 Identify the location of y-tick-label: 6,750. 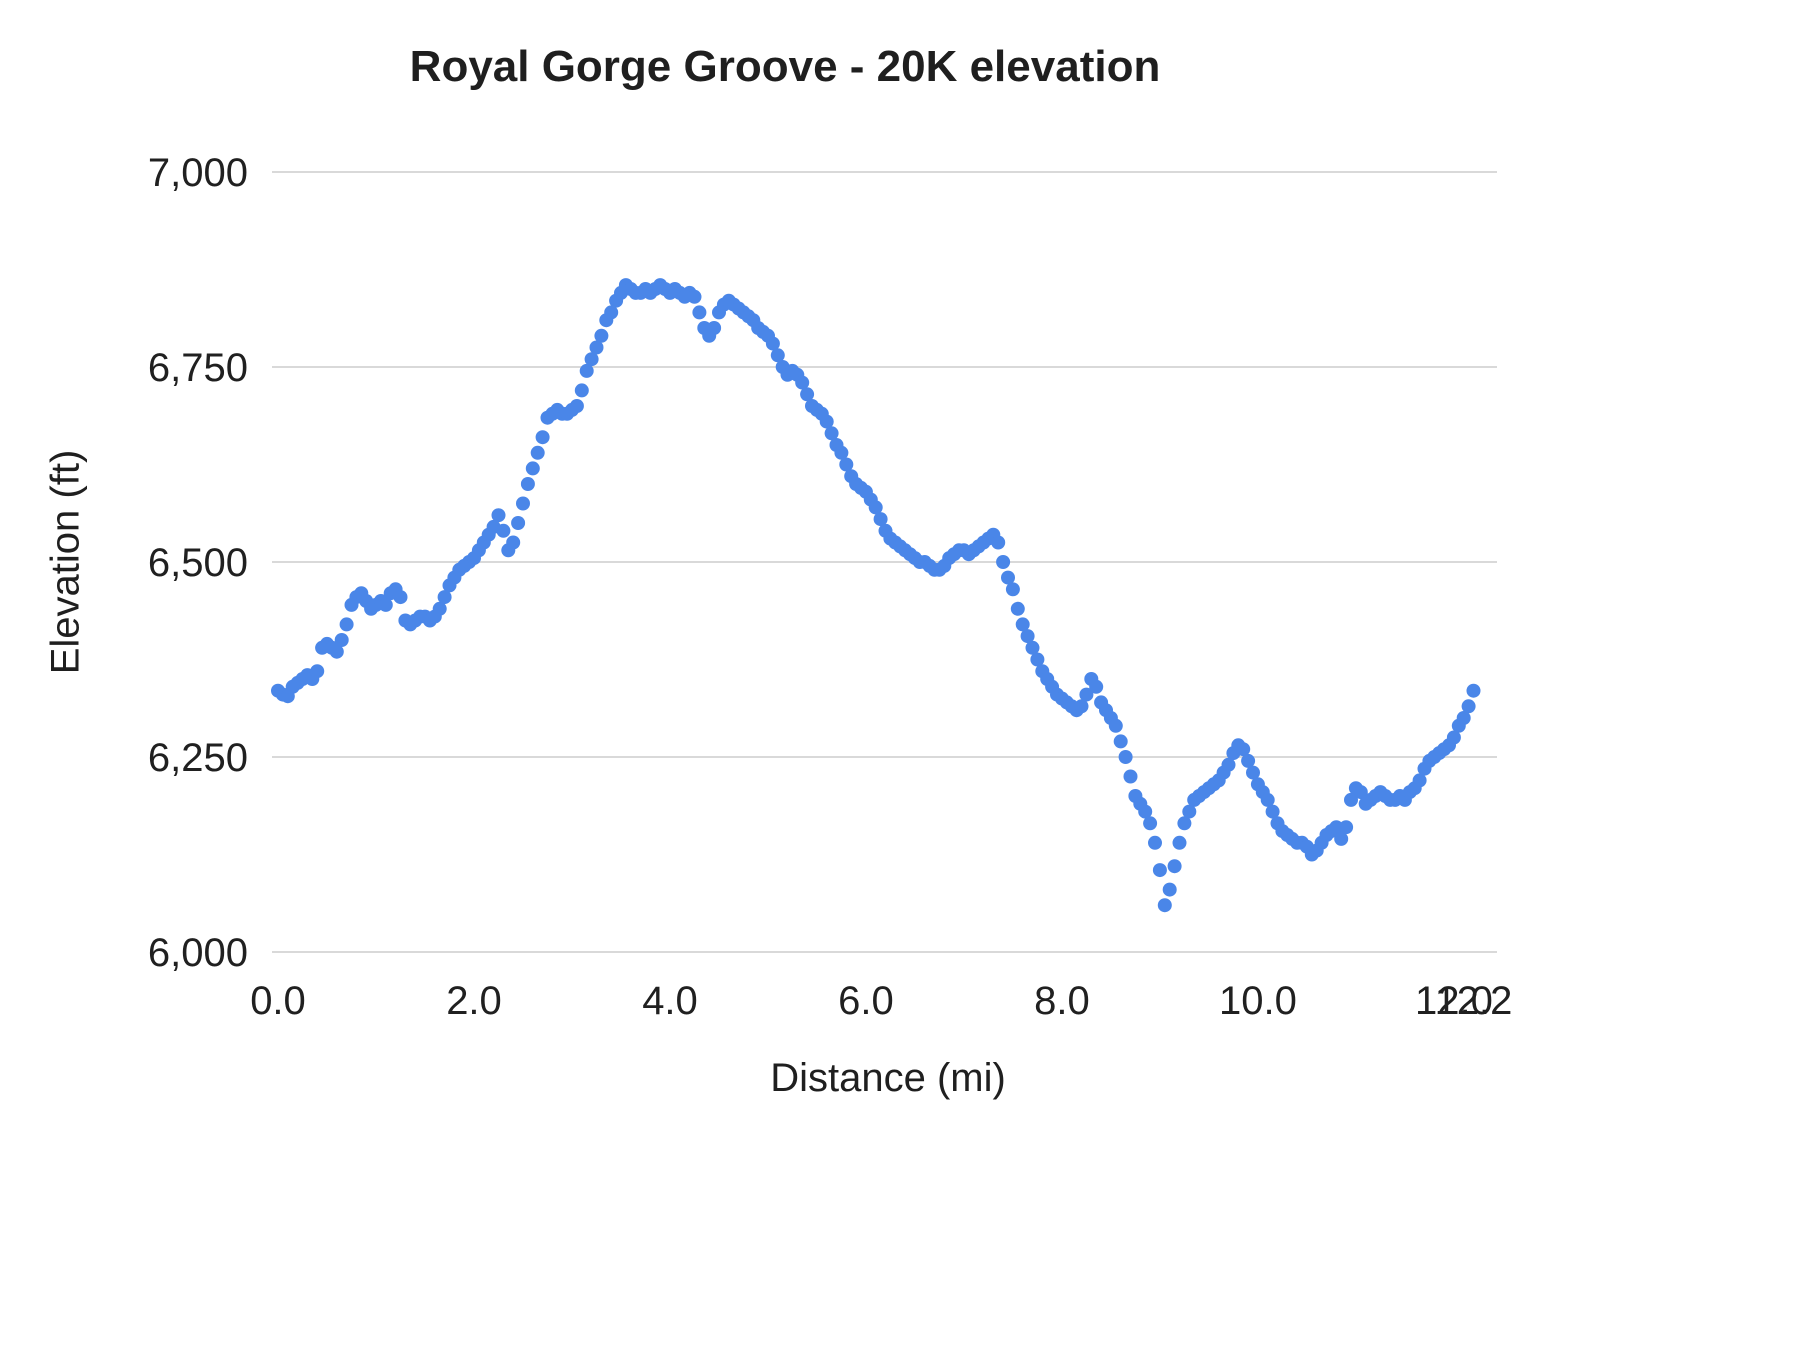
(198, 368).